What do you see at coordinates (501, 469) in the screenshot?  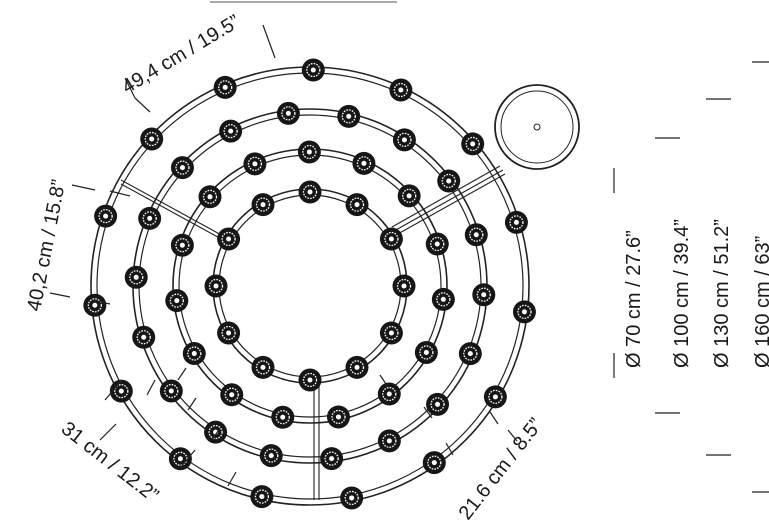 I see `lower-right-gap-label: 21.6 cm / 8.5”` at bounding box center [501, 469].